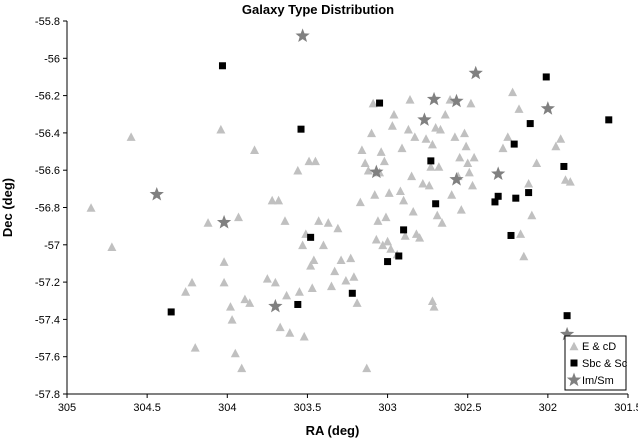 The width and height of the screenshot is (638, 441). I want to click on y-tick-label: -56, so click(52, 59).